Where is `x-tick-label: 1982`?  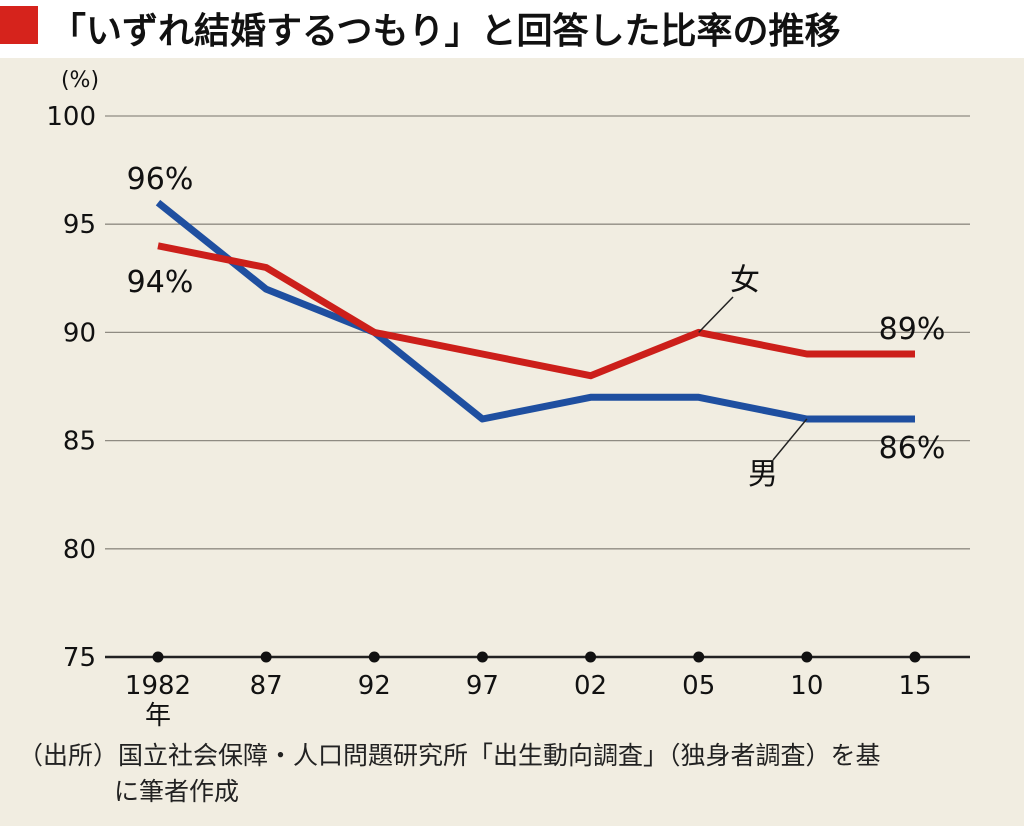
x-tick-label: 1982 is located at coordinates (158, 686).